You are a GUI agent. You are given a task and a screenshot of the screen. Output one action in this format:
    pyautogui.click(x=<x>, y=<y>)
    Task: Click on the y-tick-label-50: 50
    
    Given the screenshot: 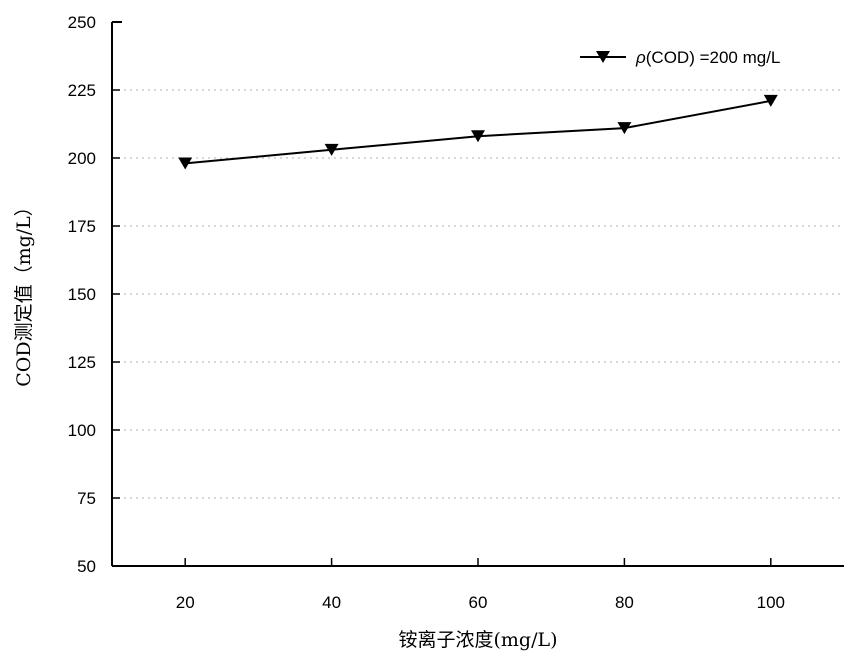 What is the action you would take?
    pyautogui.click(x=86, y=566)
    